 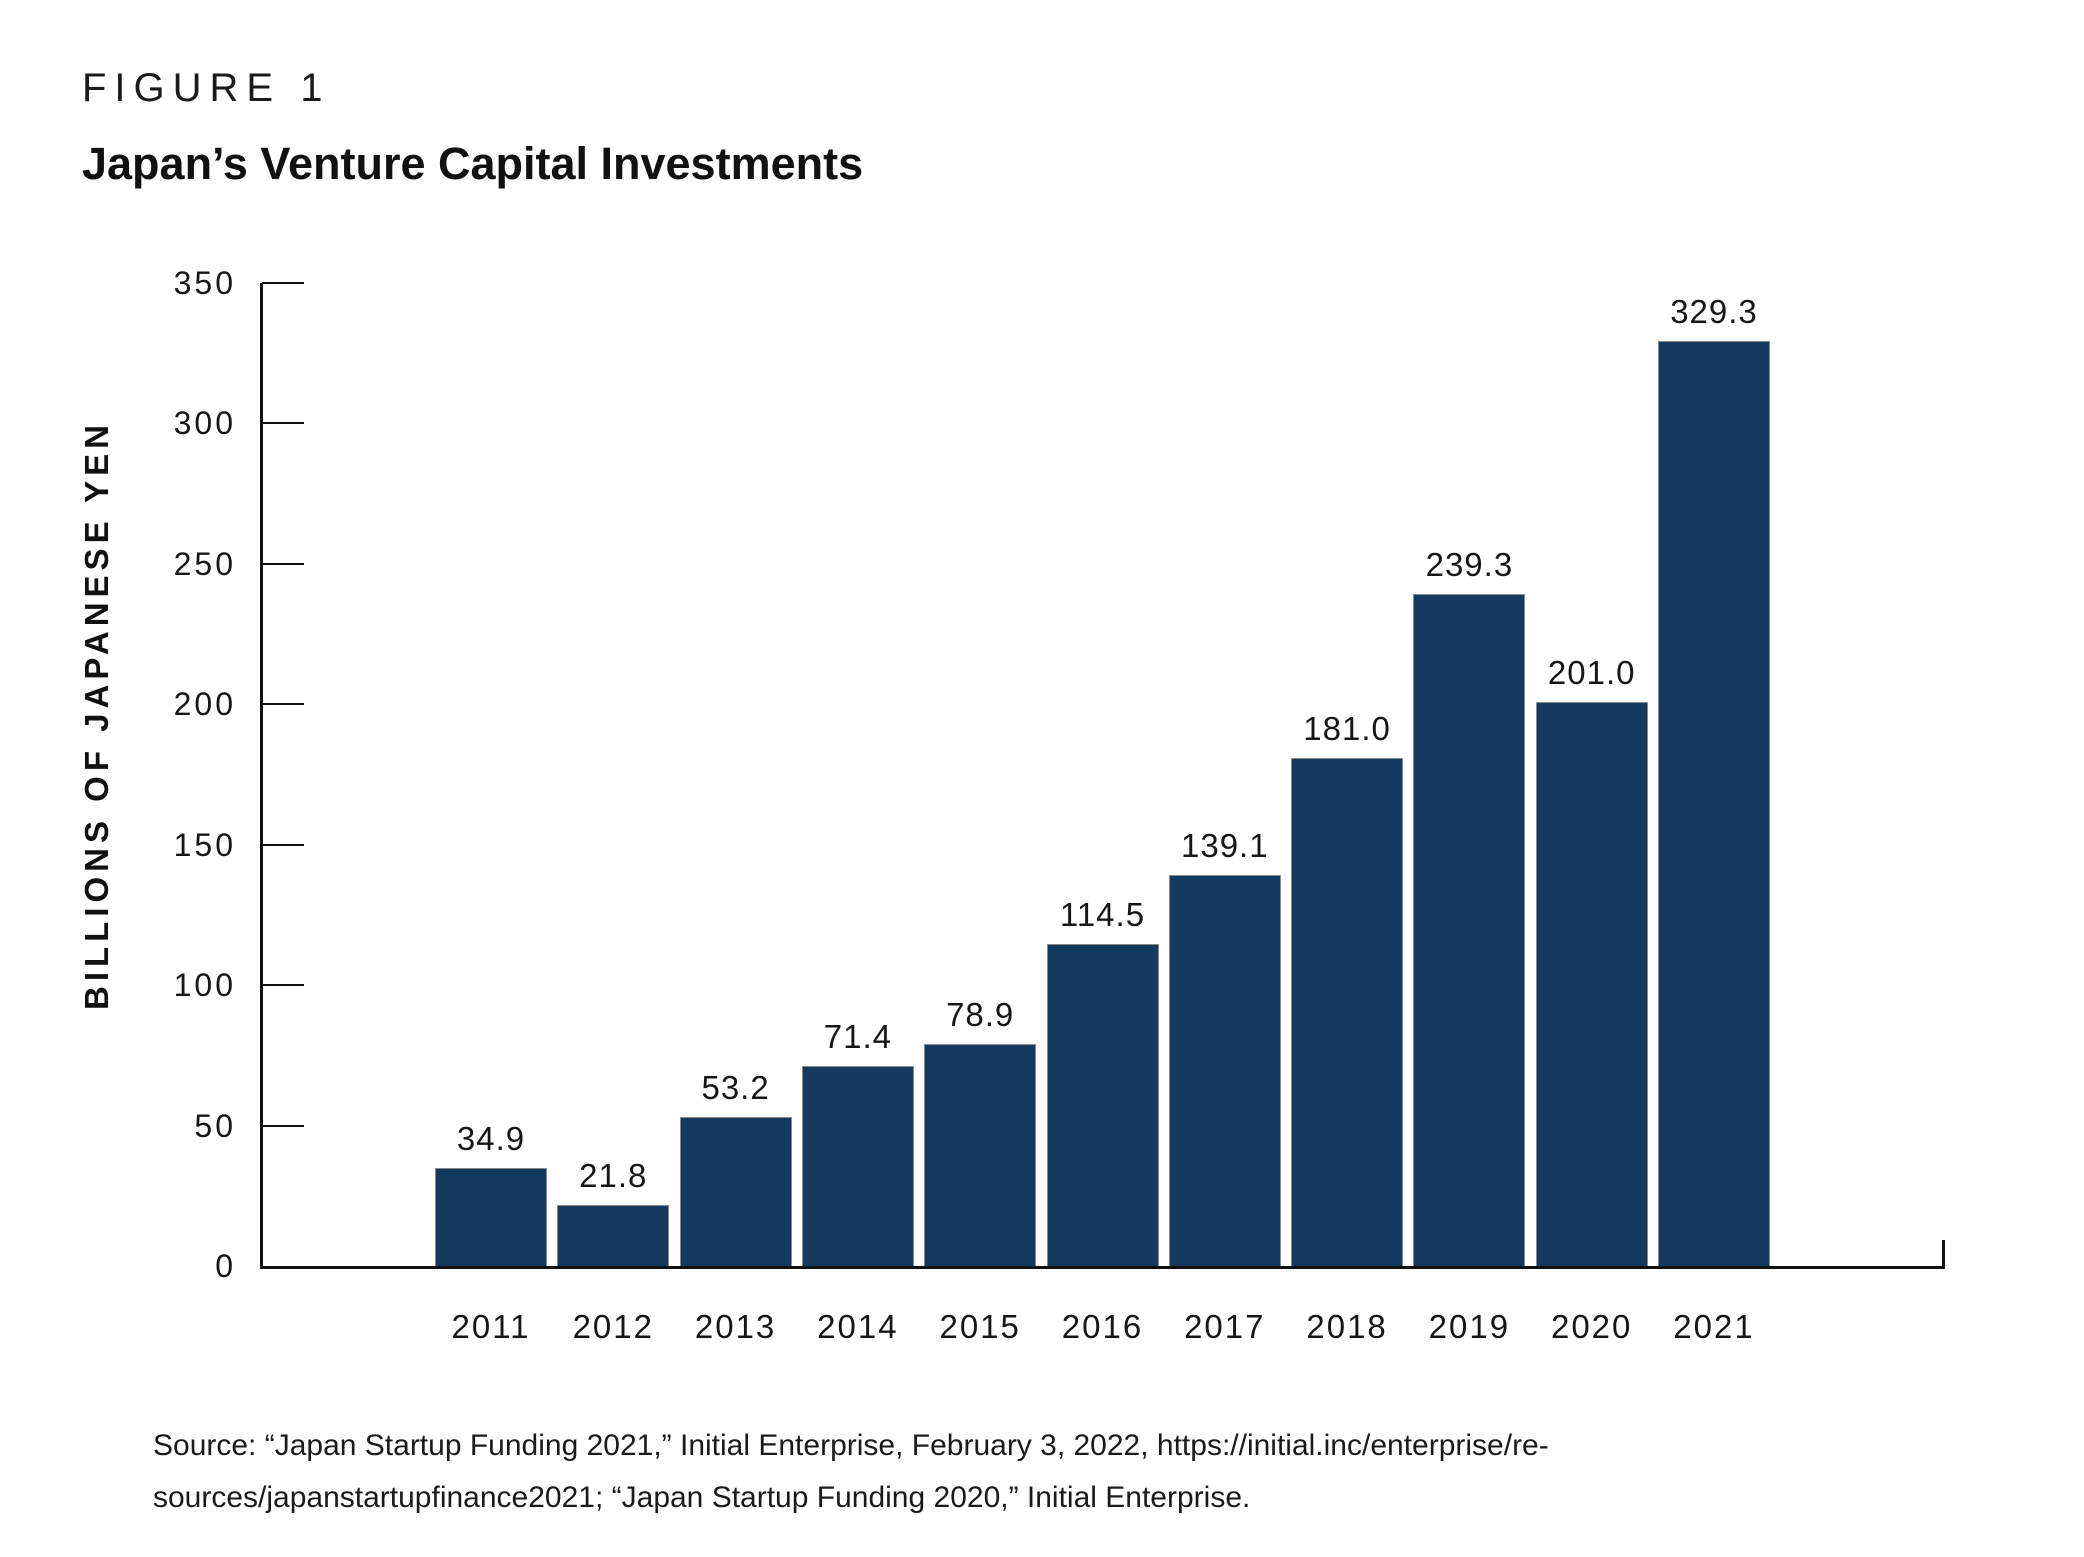 What do you see at coordinates (1591, 672) in the screenshot?
I see `bar-value-2020: 201.0` at bounding box center [1591, 672].